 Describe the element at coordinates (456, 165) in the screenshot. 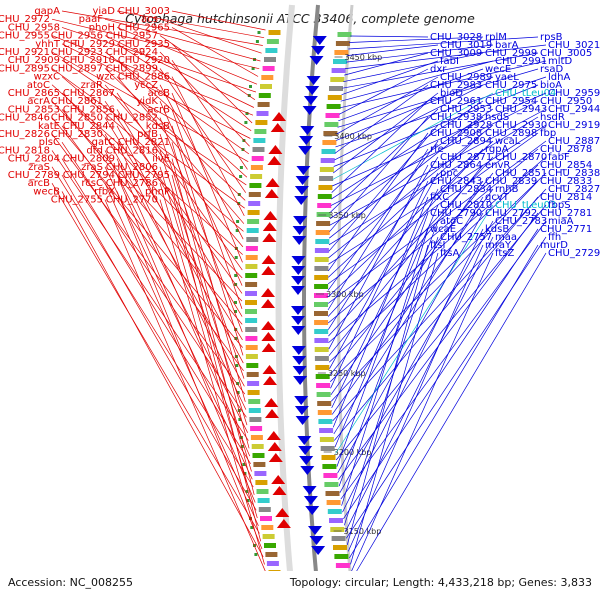

I see `right-gene-label: CHU_2864` at that location.